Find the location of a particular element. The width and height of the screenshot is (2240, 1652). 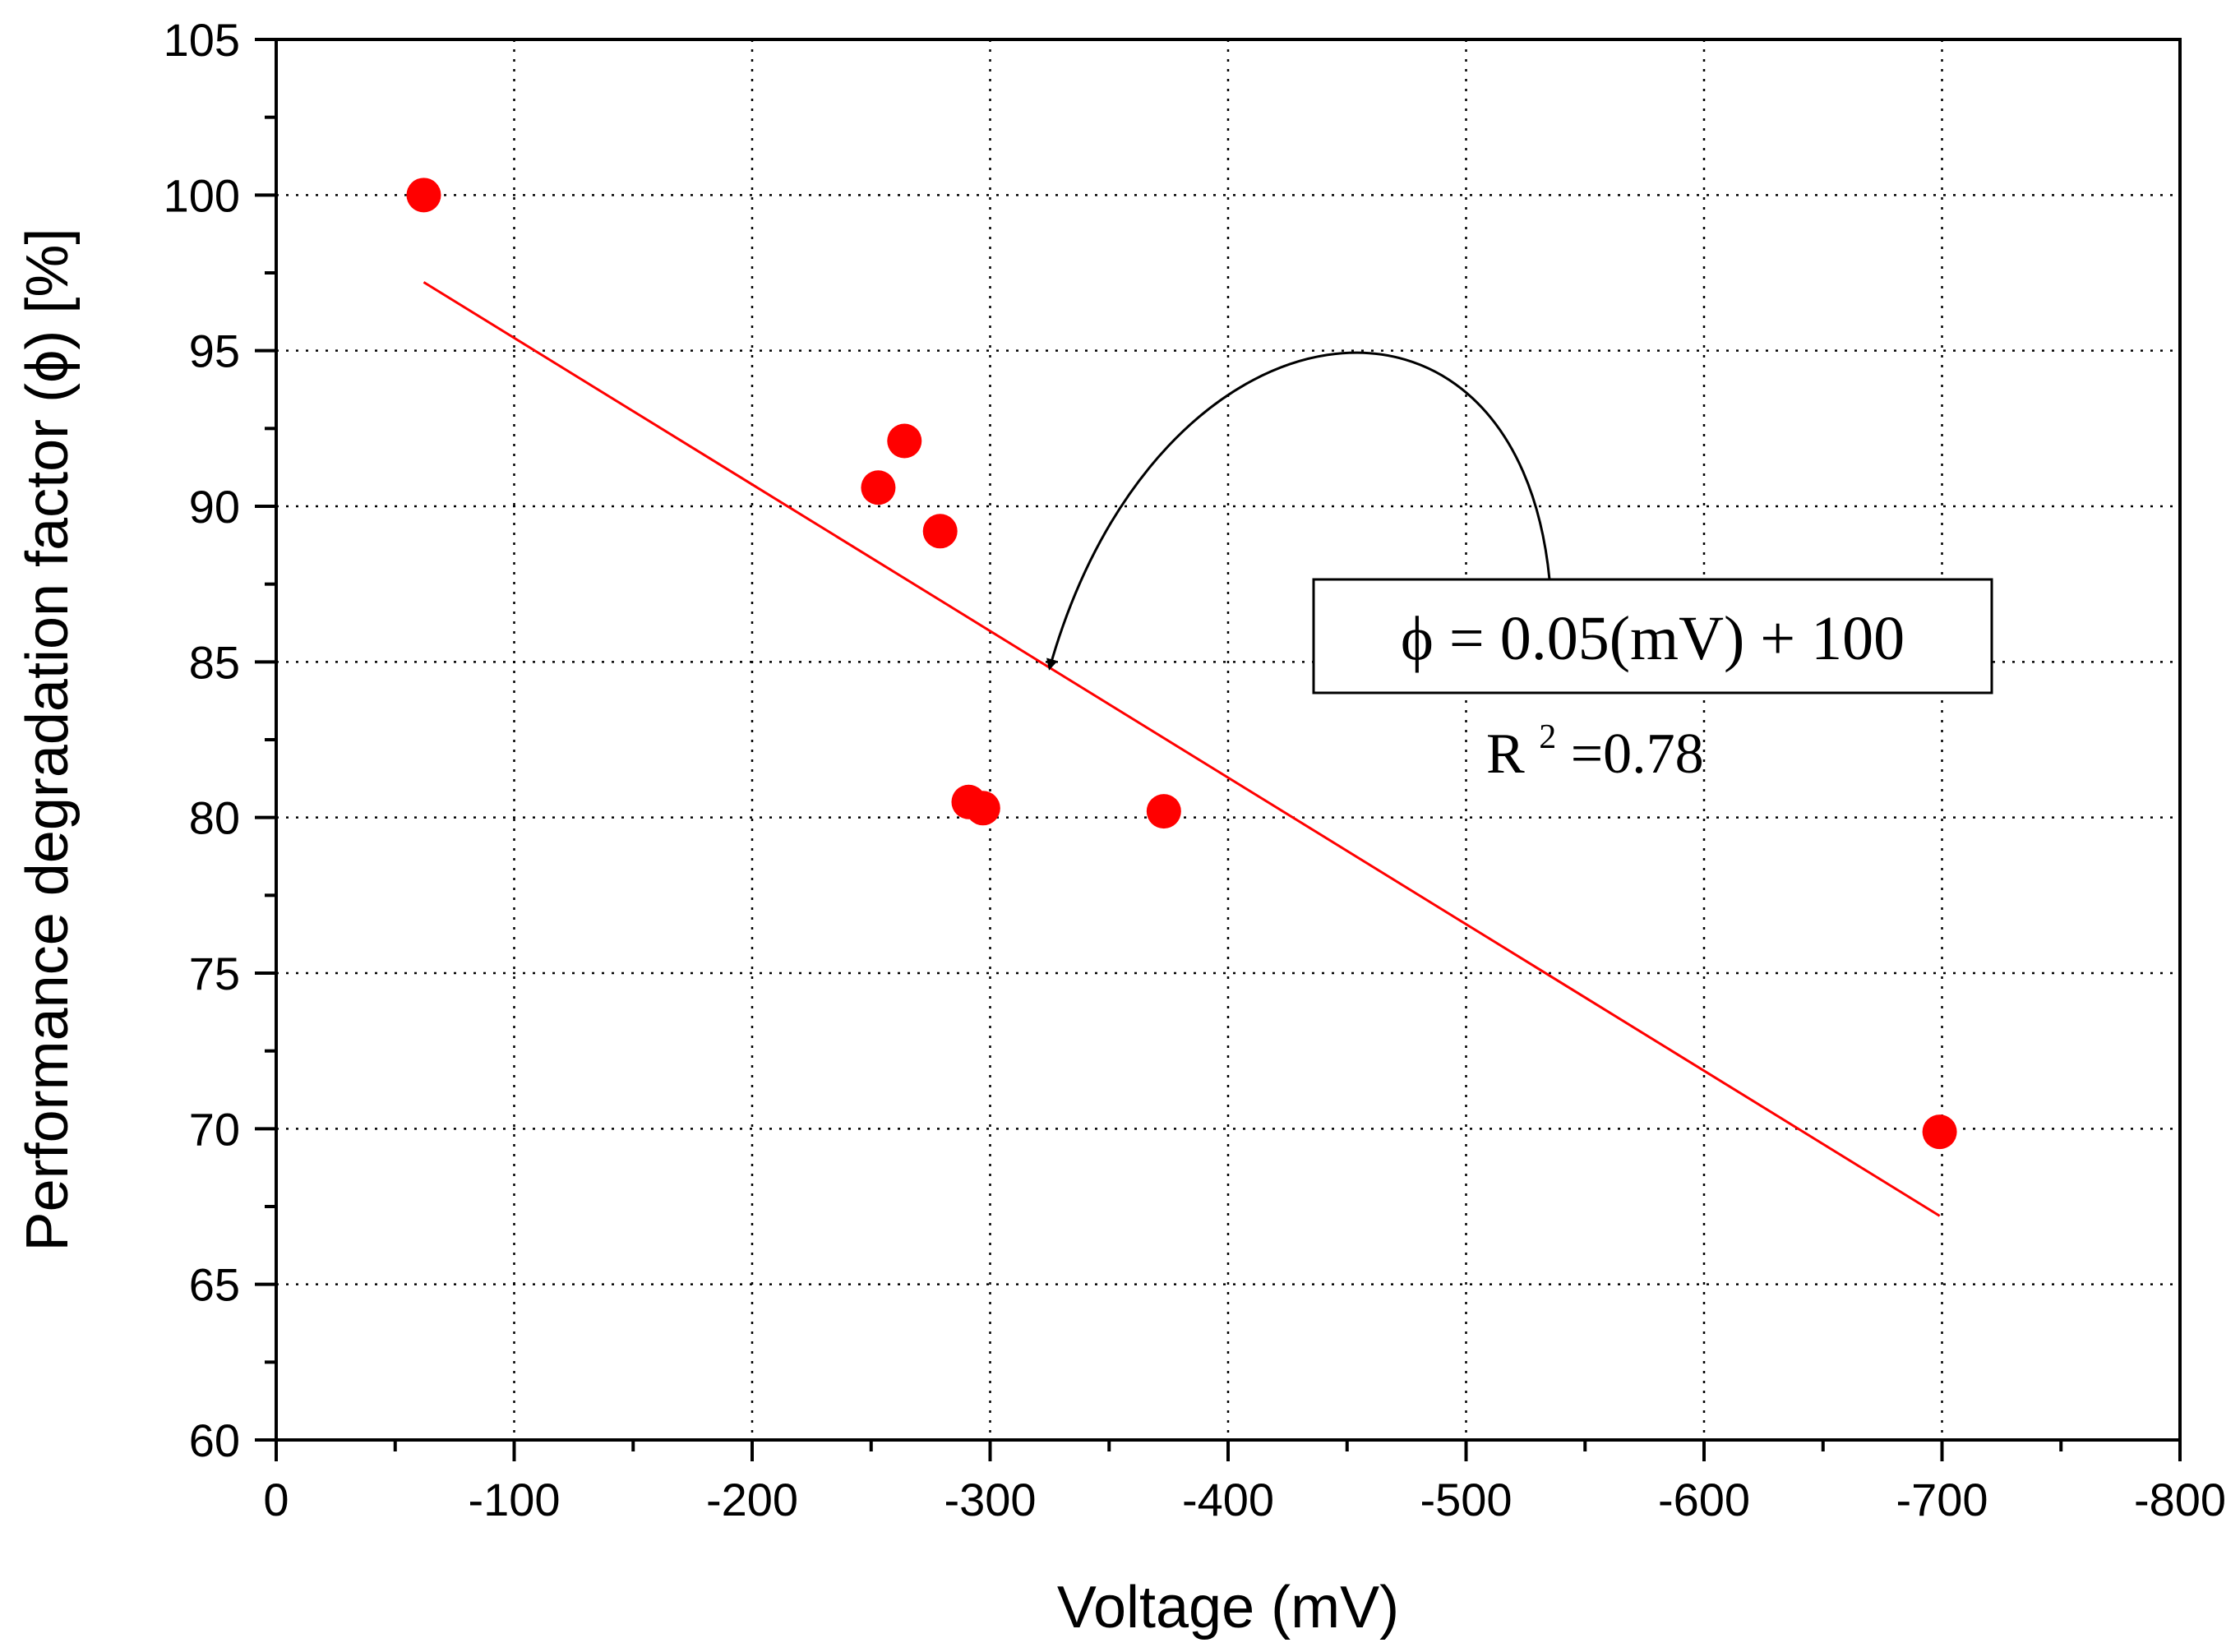

x-tick-label: -400 is located at coordinates (1228, 1499).